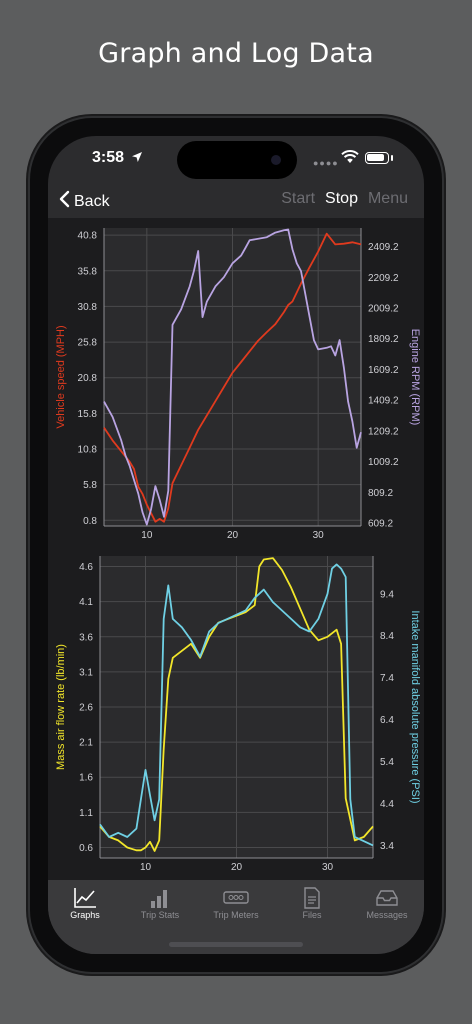 This screenshot has width=472, height=1024. What do you see at coordinates (236, 200) in the screenshot?
I see `nav-bar: Back Start Stop Menu` at bounding box center [236, 200].